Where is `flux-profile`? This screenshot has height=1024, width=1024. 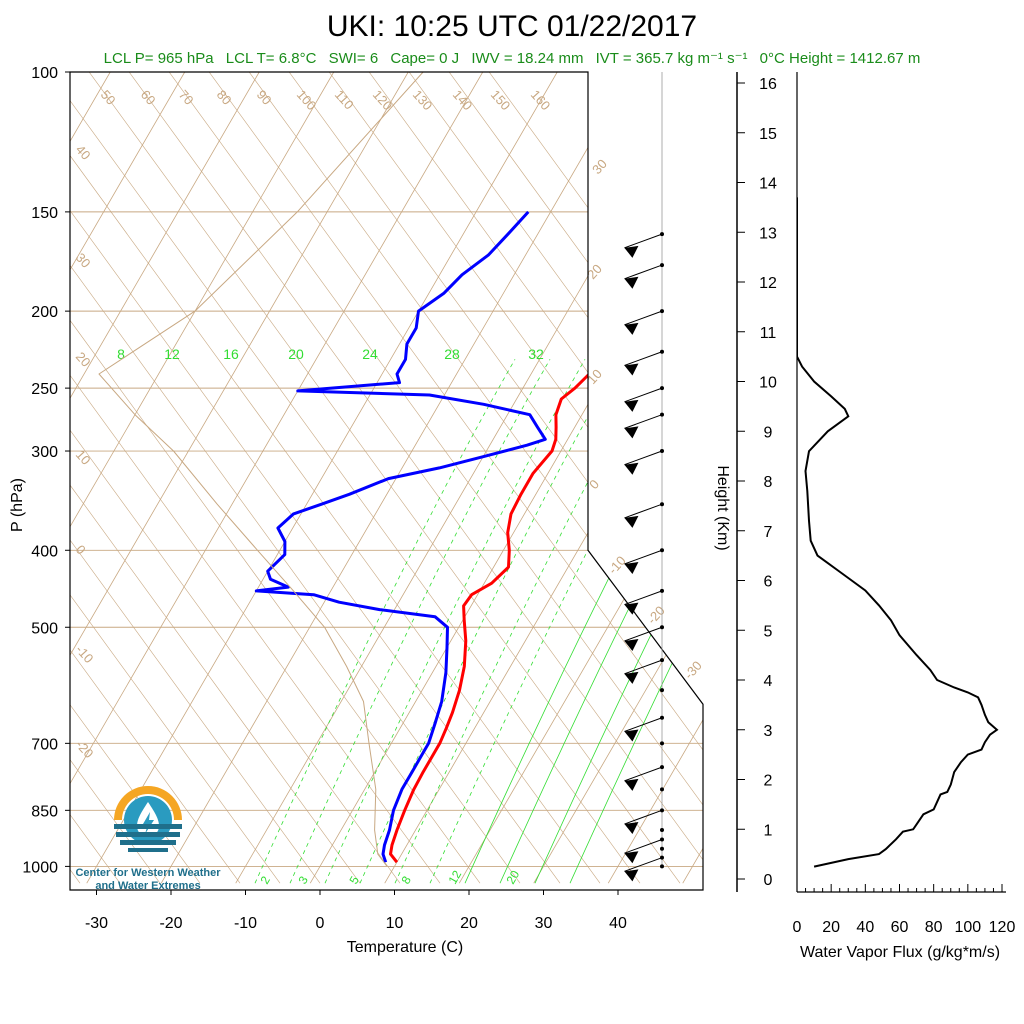 flux-profile is located at coordinates (898, 532).